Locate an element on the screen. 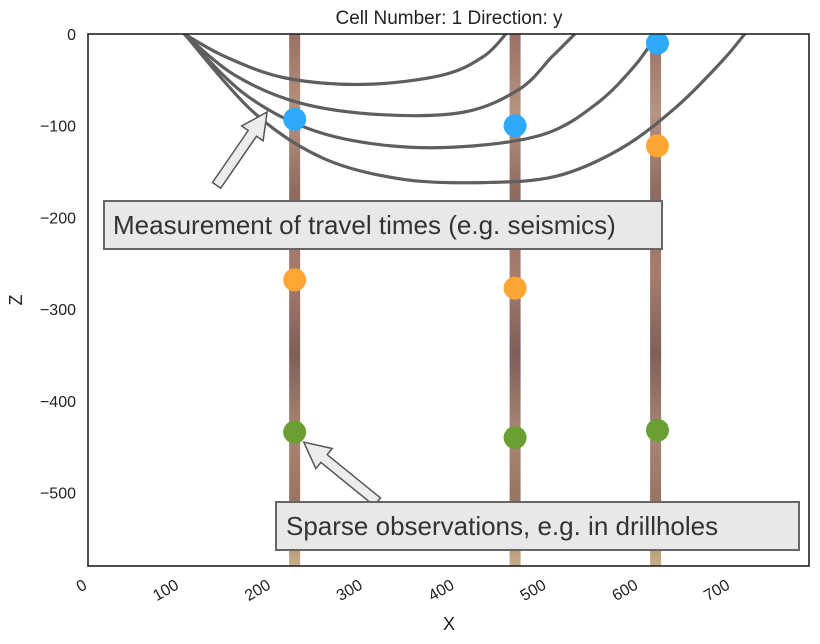 The image size is (820, 644). annotation-text-drillholes: Sparse observations, e.g. in drillholes is located at coordinates (502, 526).